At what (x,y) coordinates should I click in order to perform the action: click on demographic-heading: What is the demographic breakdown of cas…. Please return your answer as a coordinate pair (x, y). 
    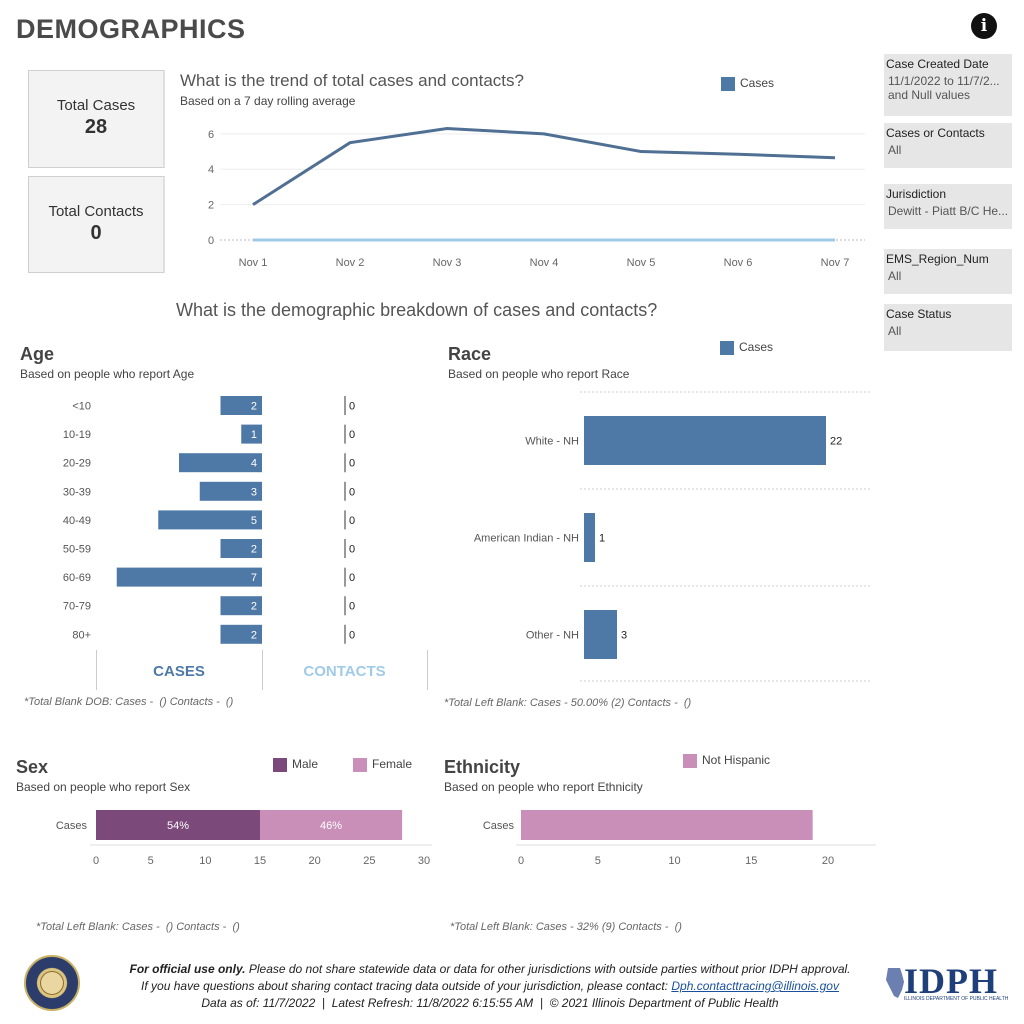
    Looking at the image, I should click on (417, 310).